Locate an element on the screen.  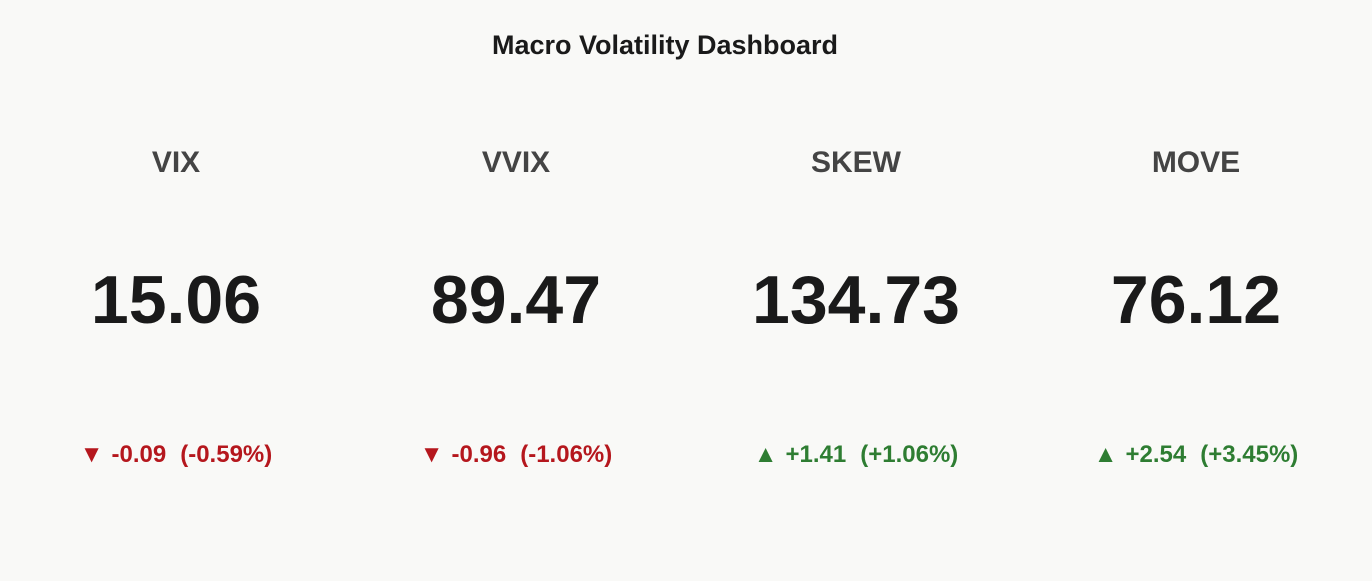
indicator-name: VIX is located at coordinates (176, 162).